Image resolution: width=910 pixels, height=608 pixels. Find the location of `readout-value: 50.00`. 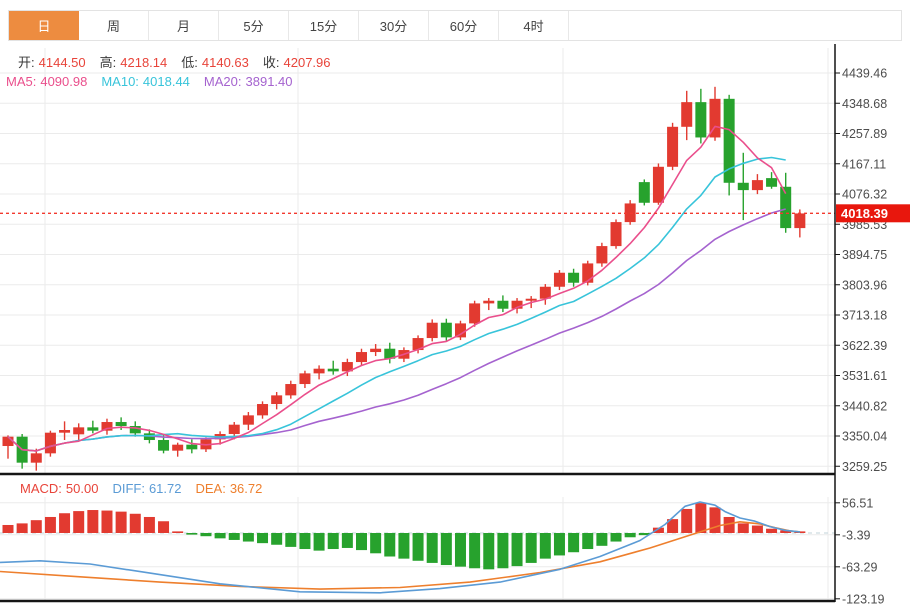

readout-value: 50.00 is located at coordinates (82, 488).